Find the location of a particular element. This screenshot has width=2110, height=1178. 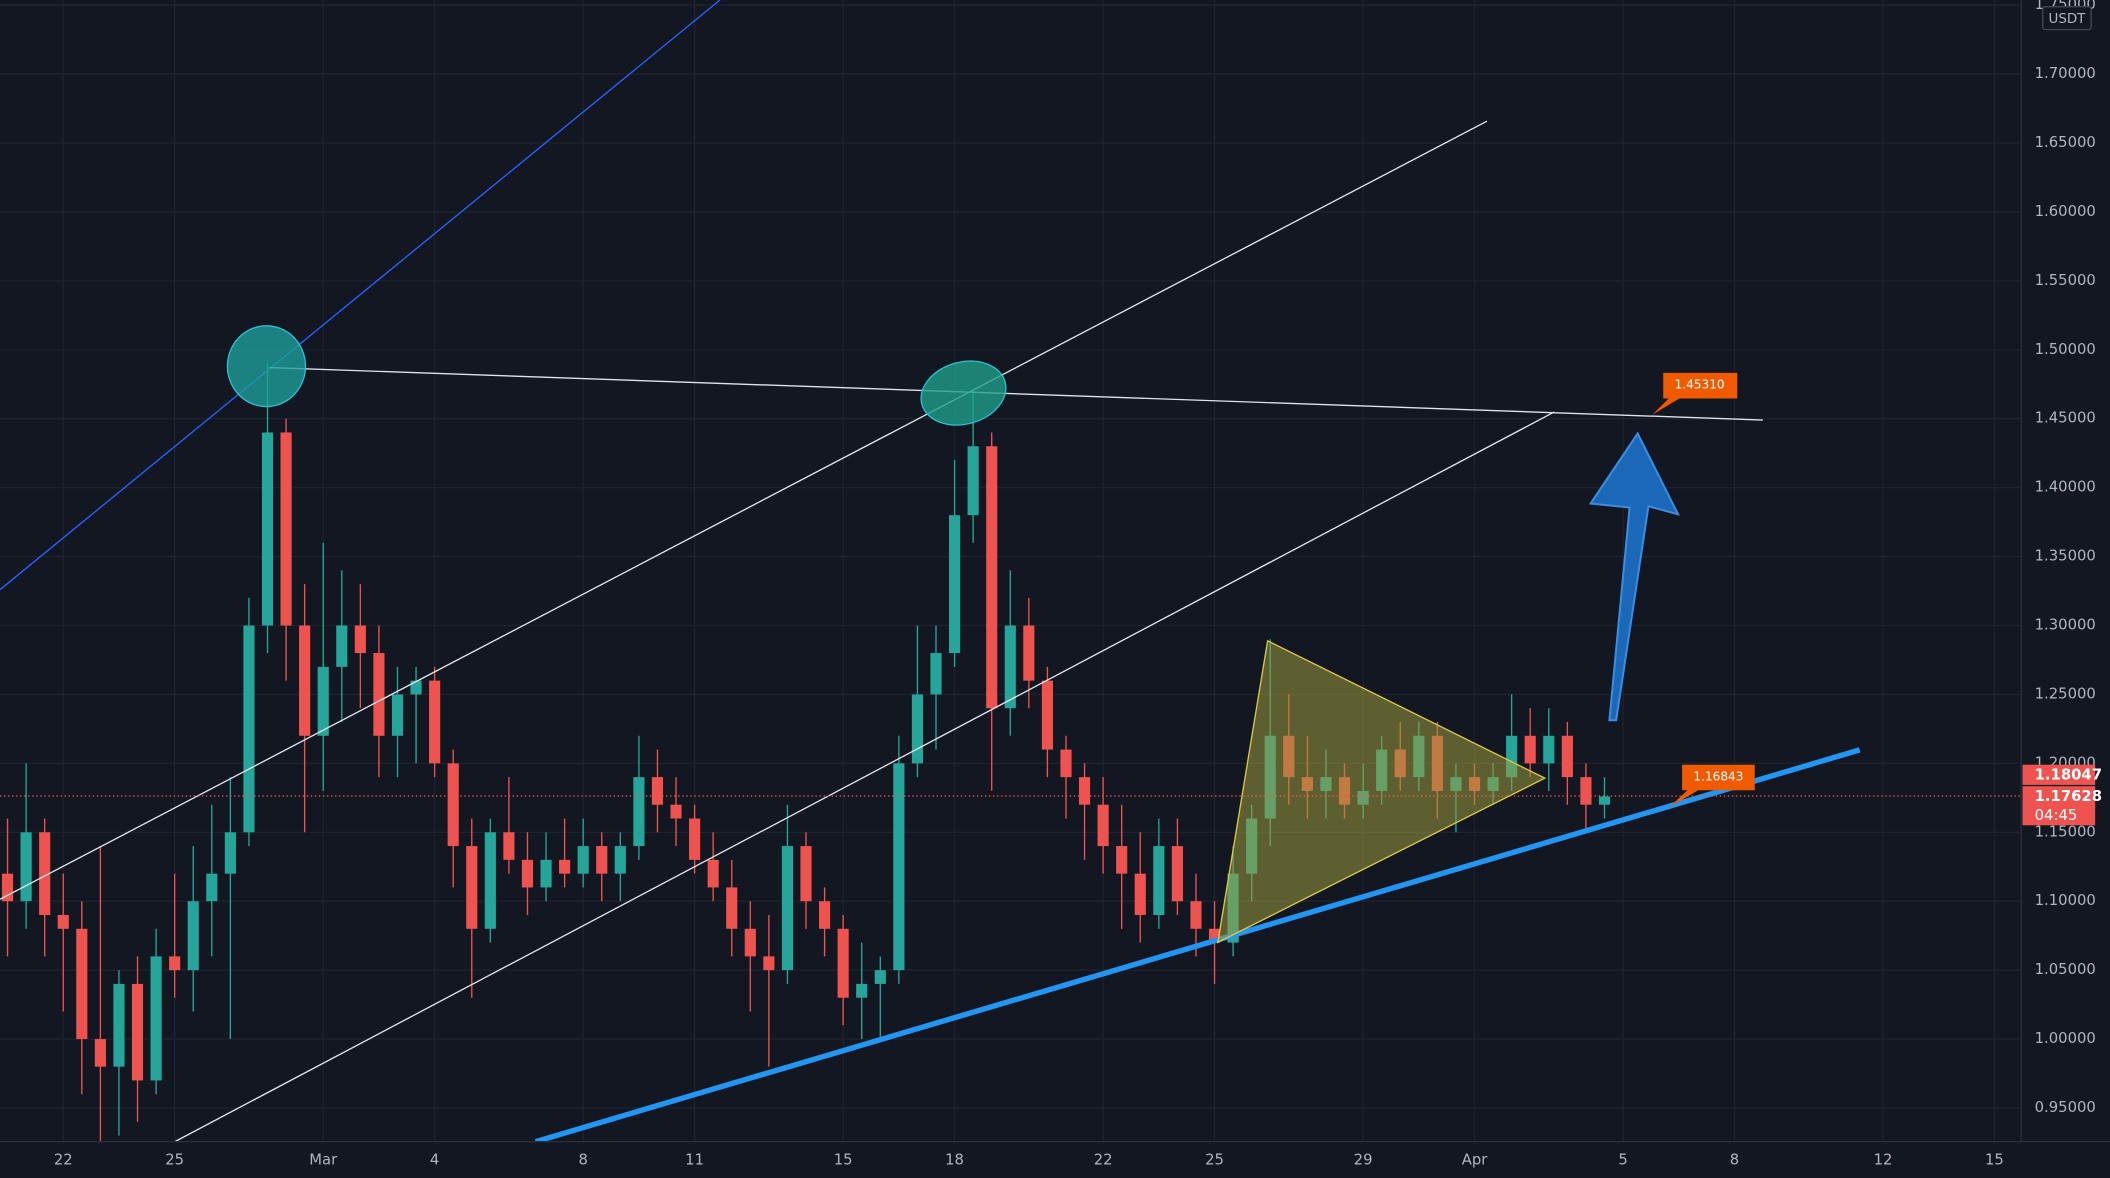

y-tick-label: 1.10000 is located at coordinates (2065, 900).